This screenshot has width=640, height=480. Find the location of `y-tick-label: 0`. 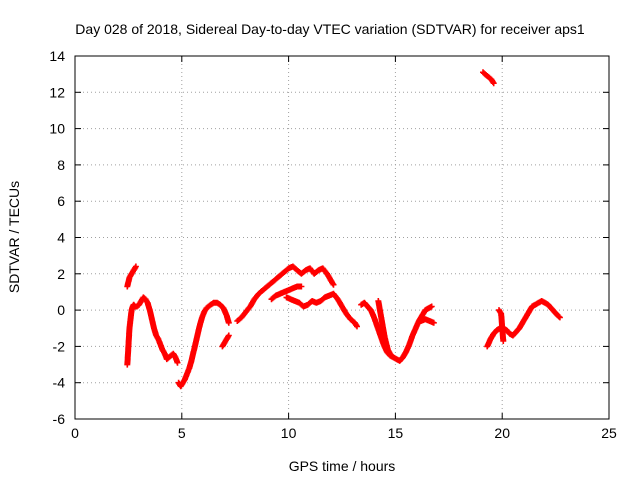

y-tick-label: 0 is located at coordinates (61, 310).